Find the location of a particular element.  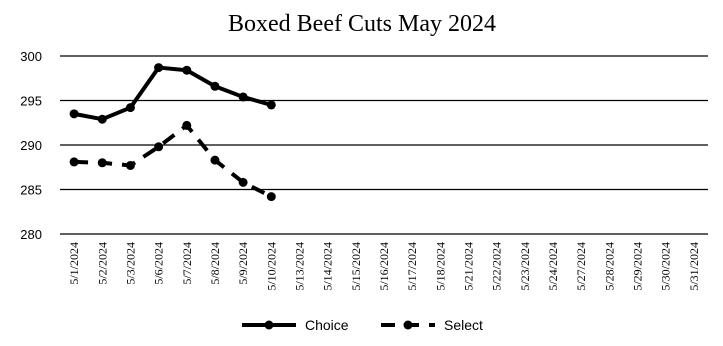

legend: Choice Select is located at coordinates (362, 325).